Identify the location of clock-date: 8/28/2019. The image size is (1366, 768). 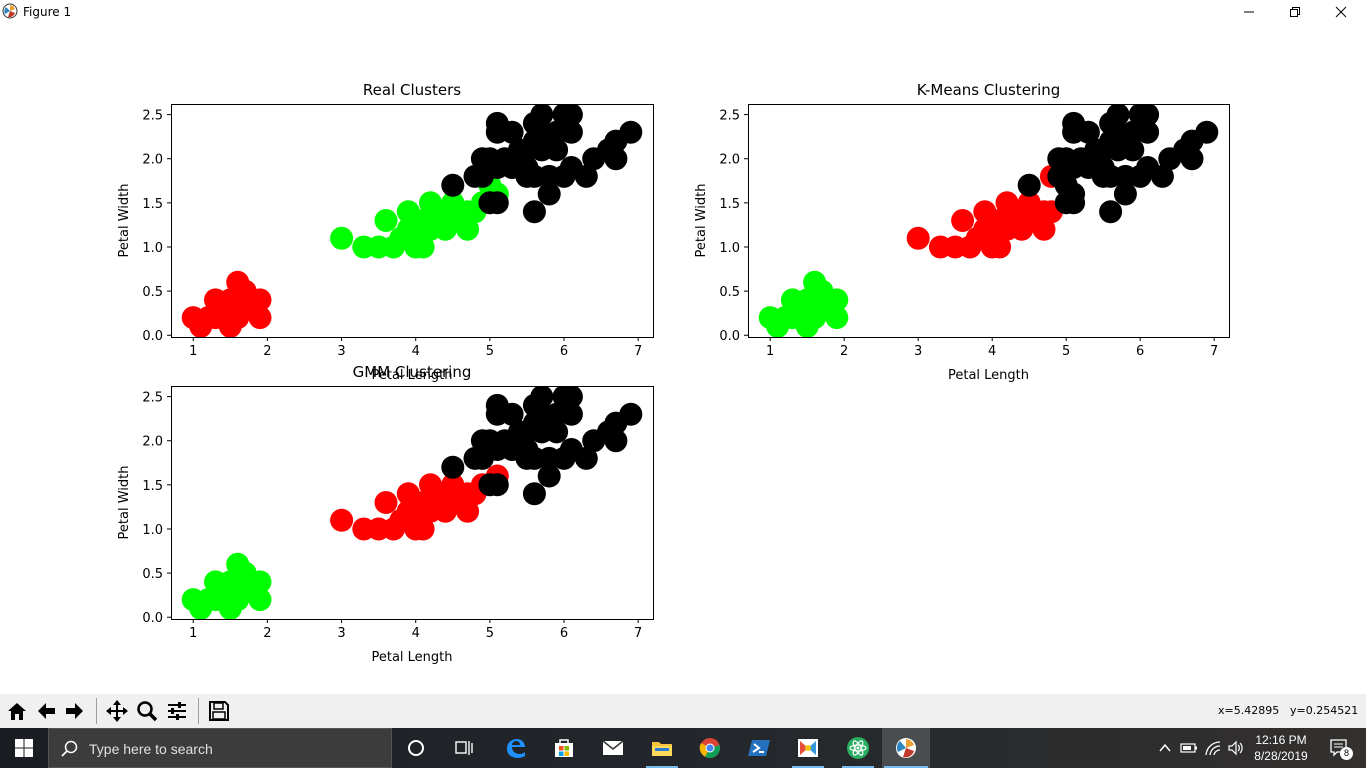
(1281, 756).